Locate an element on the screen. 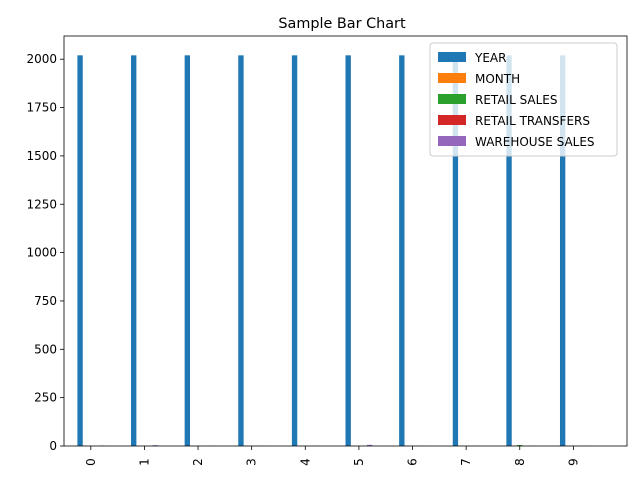 This screenshot has height=484, width=640. y-tick-label: 500 is located at coordinates (45, 349).